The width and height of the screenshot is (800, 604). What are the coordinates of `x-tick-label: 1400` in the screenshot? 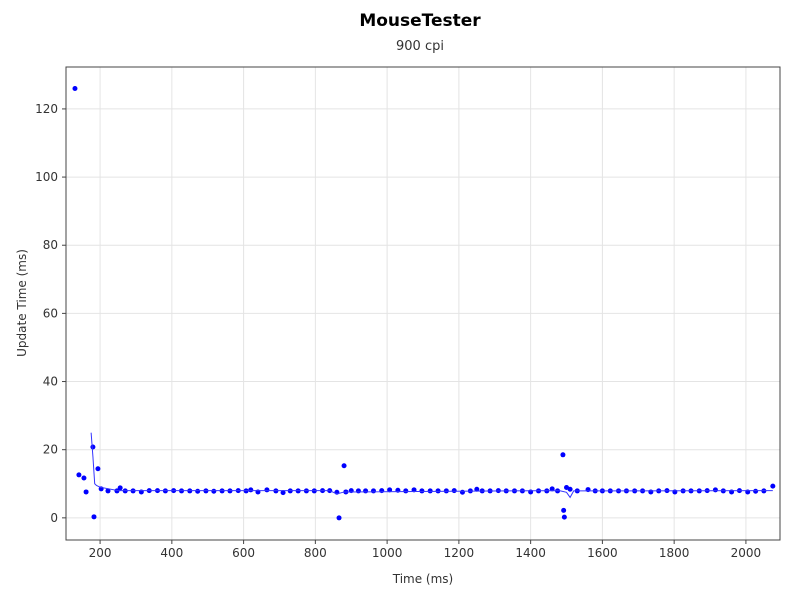 It's located at (530, 553).